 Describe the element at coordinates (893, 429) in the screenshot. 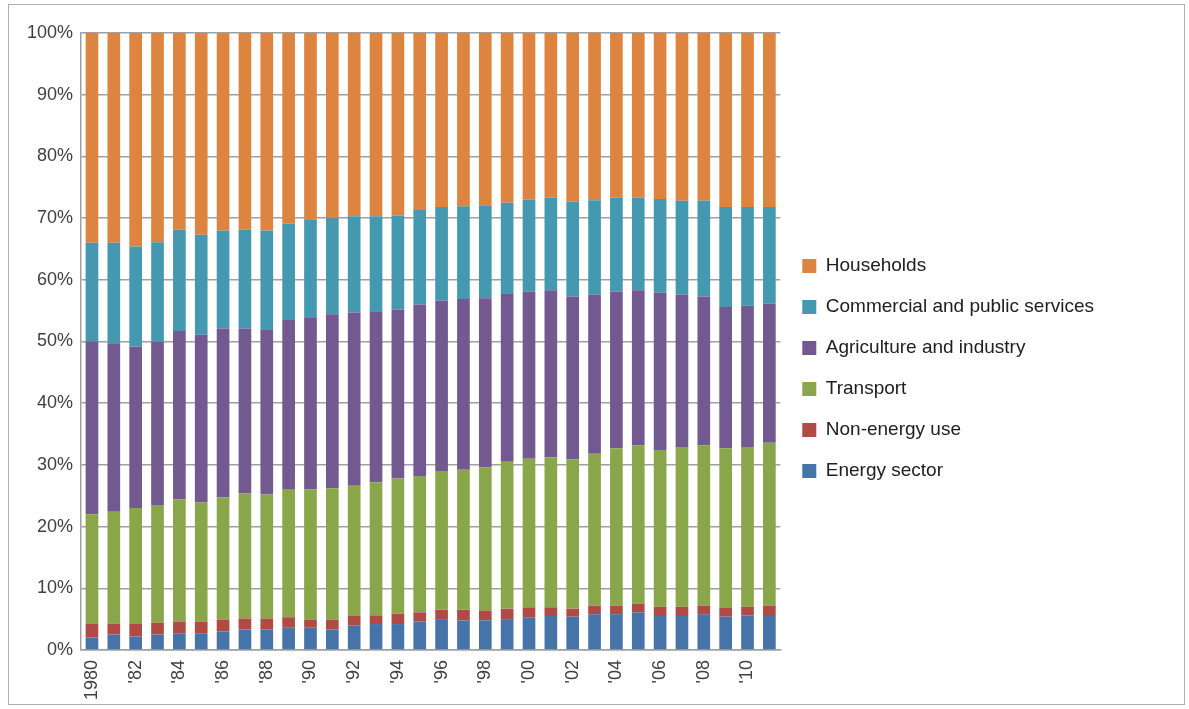

I see `legend-label: Non-energy use` at that location.